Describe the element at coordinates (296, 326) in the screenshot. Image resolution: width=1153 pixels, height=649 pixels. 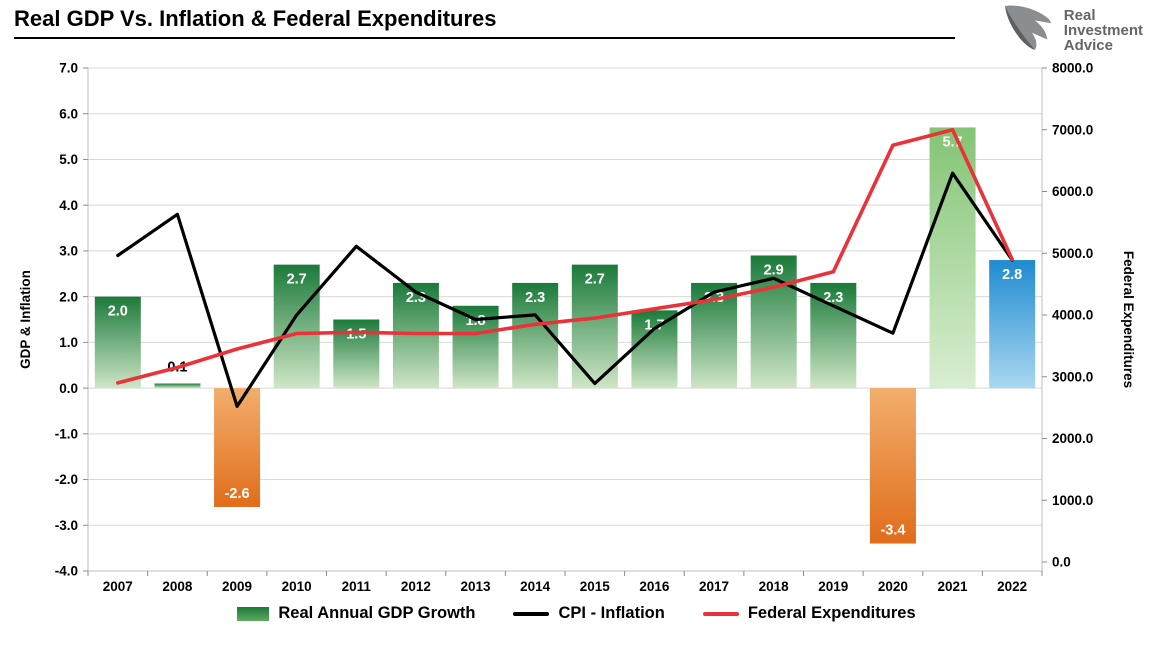
I see `bar-2010` at that location.